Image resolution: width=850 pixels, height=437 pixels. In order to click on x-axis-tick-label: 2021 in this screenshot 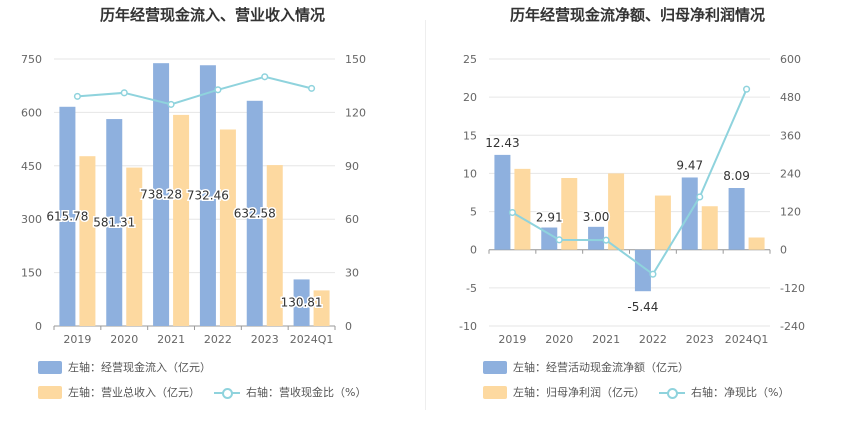, I will do `click(606, 339)`.